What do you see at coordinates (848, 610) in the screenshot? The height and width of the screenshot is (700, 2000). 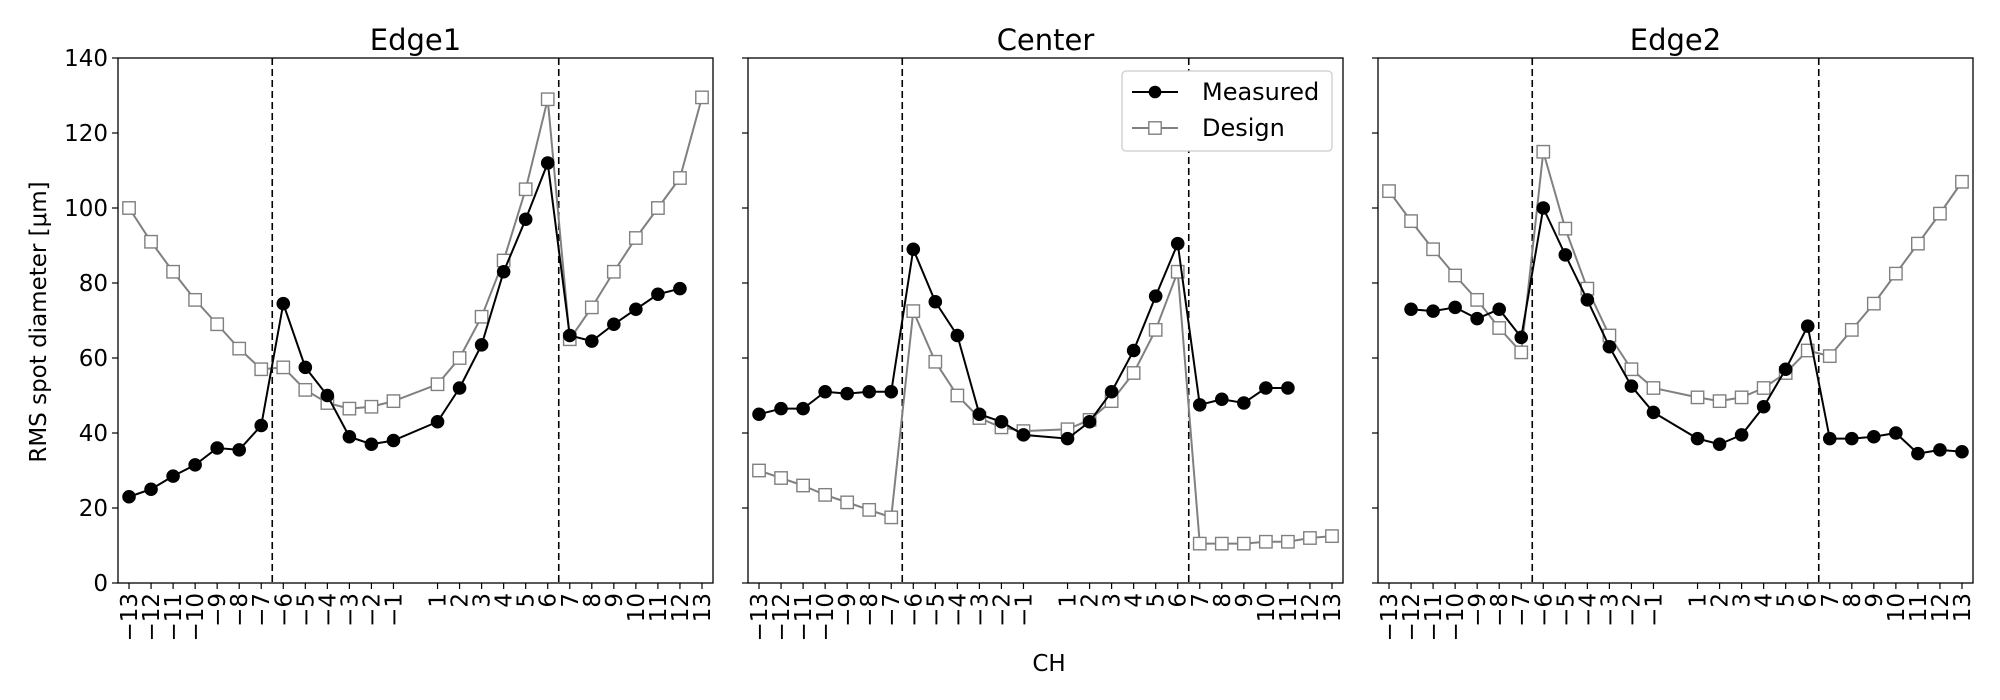 I see `x-tick-label: −9` at bounding box center [848, 610].